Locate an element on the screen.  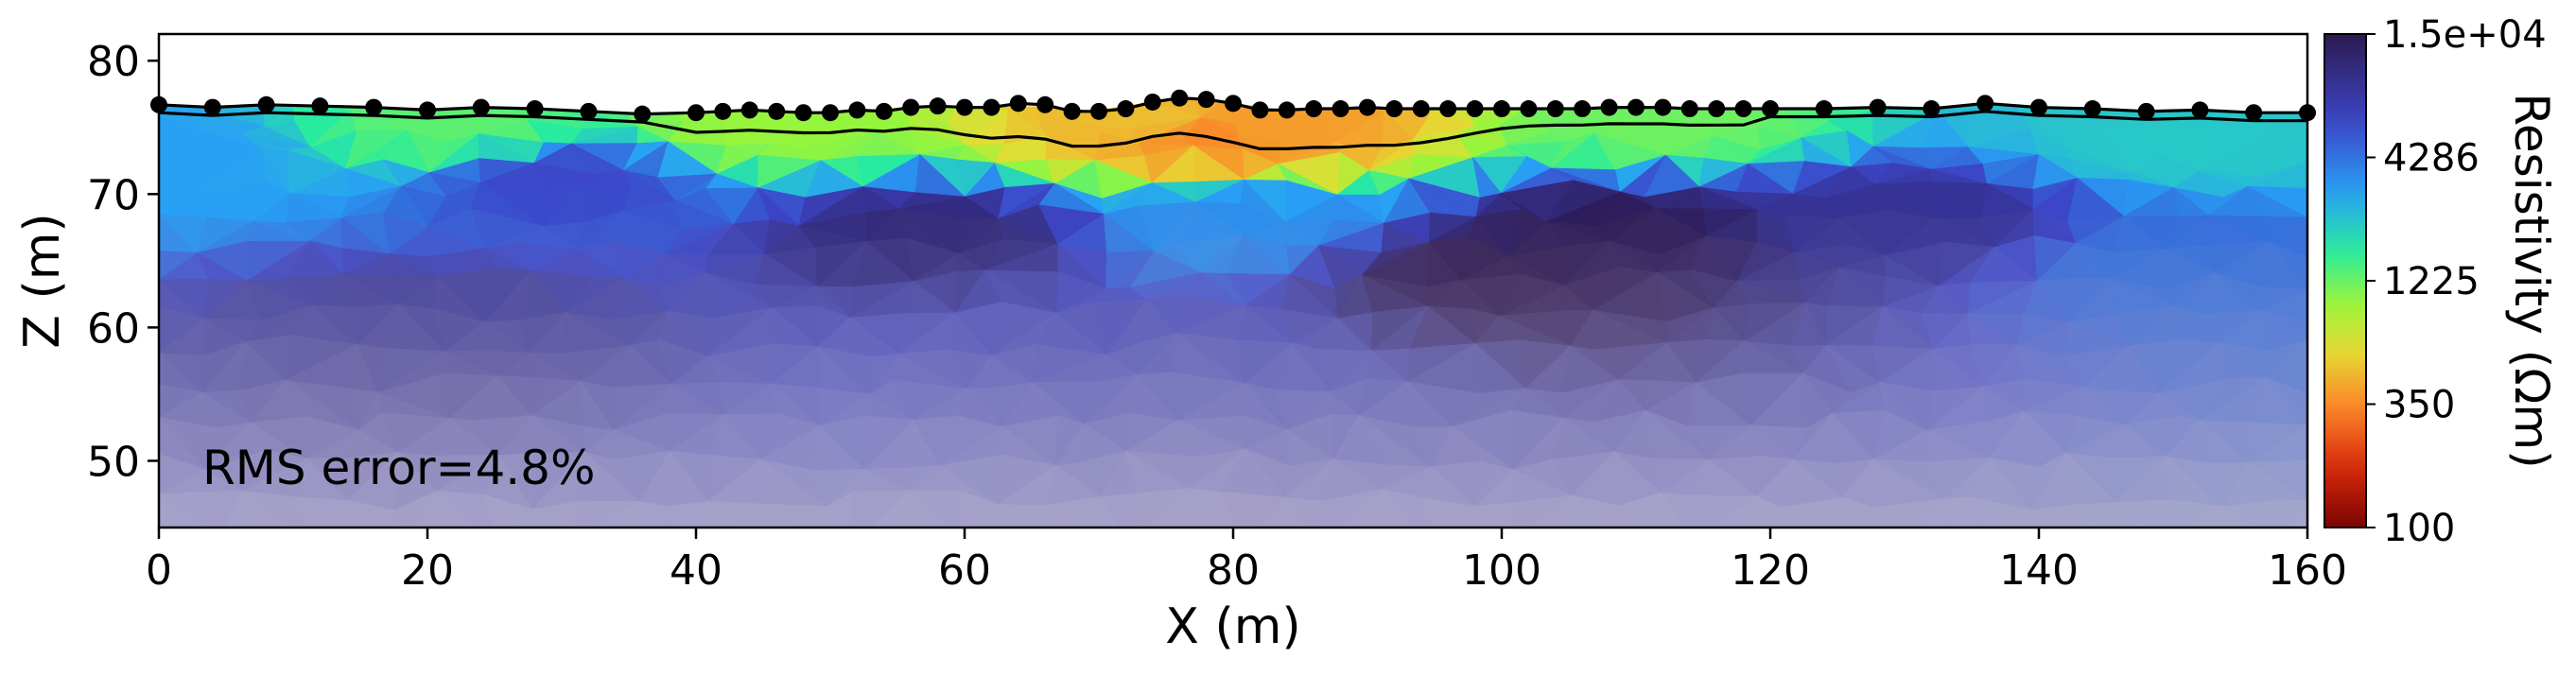
y-axis-label: Z (m) is located at coordinates (42, 280).